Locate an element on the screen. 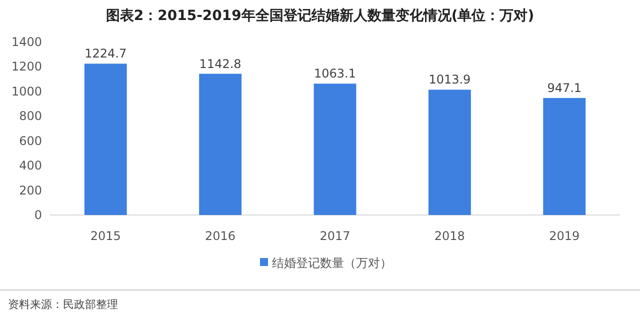  data-label: 947.1 is located at coordinates (564, 87).